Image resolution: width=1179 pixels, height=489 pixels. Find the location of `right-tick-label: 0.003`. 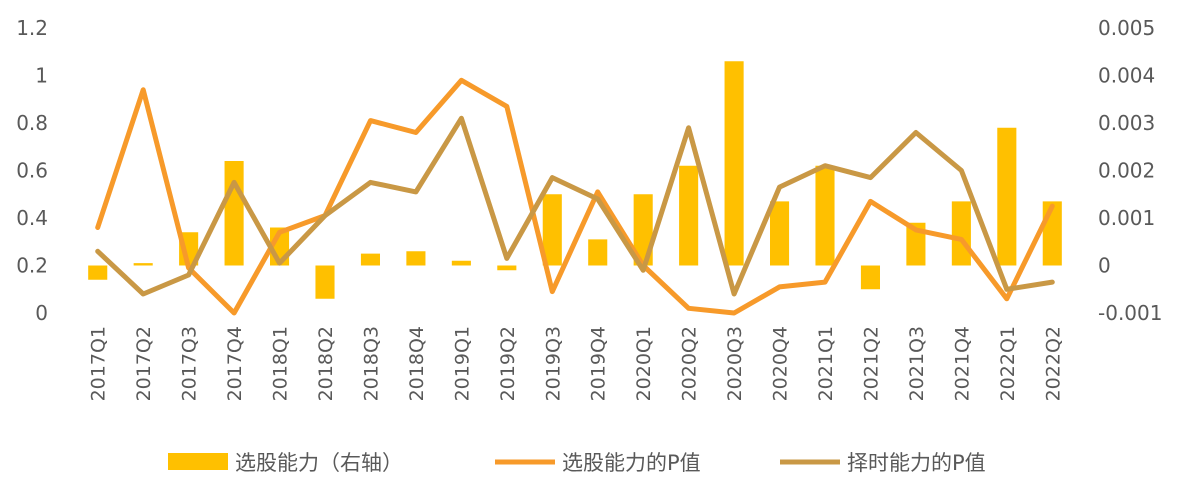

right-tick-label: 0.003 is located at coordinates (1126, 123).